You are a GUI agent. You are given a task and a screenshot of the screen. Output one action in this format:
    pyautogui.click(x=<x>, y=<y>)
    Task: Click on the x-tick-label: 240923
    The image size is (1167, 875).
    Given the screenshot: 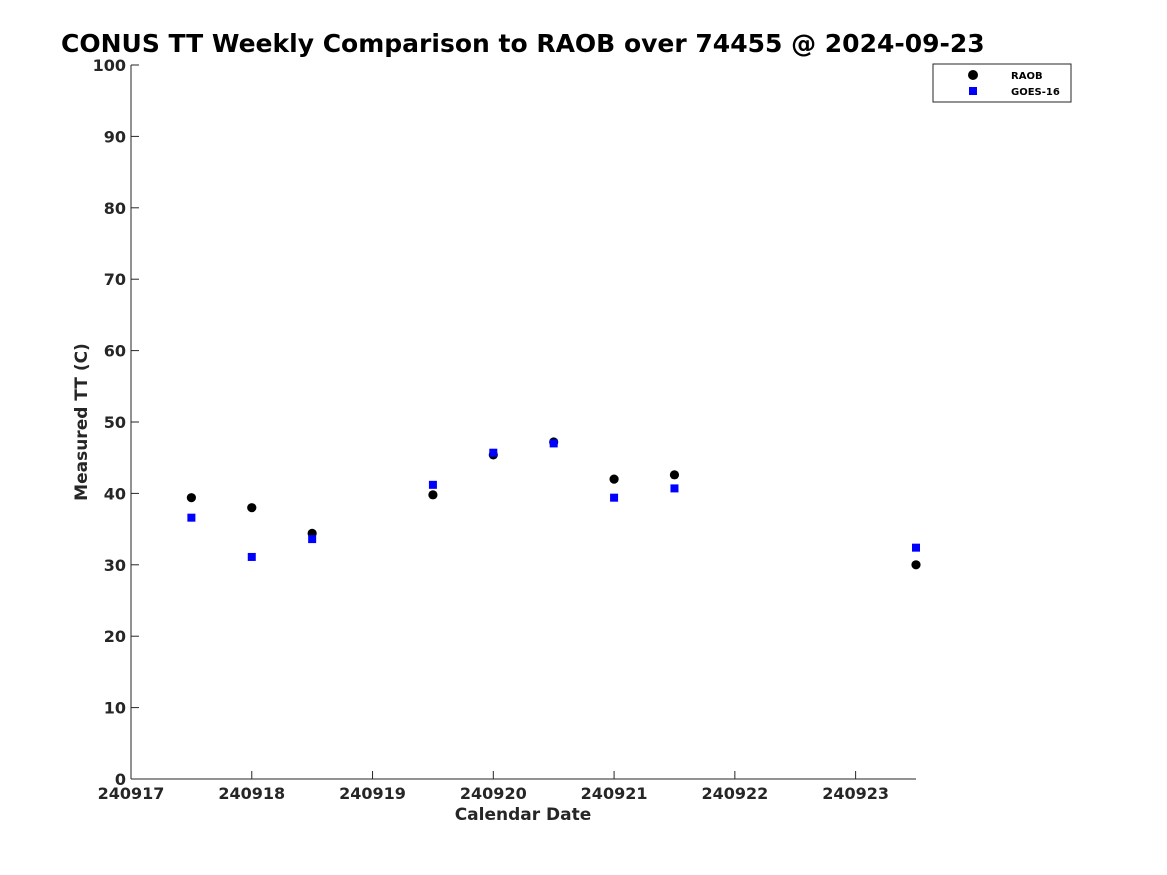 What is the action you would take?
    pyautogui.click(x=855, y=793)
    